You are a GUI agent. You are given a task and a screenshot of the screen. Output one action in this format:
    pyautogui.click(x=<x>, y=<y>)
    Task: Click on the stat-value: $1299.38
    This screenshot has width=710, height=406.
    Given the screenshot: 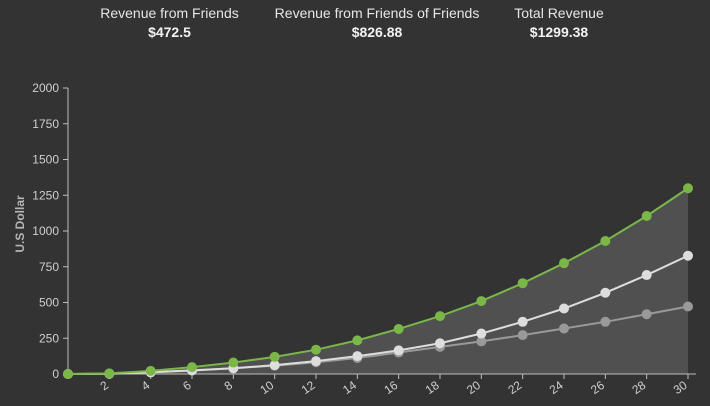 What is the action you would take?
    pyautogui.click(x=559, y=32)
    